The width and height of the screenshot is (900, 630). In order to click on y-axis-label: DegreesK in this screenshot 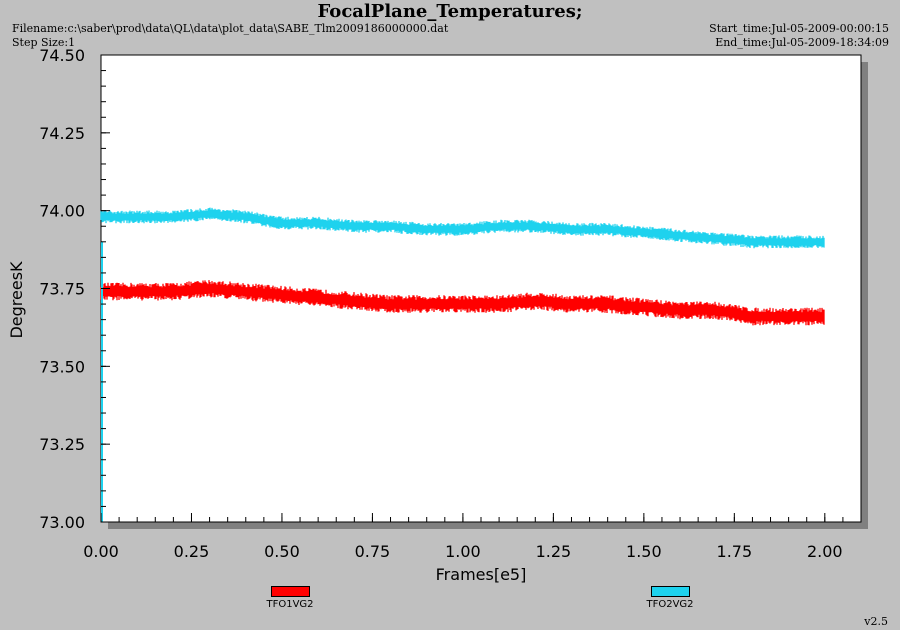, I will do `click(16, 300)`.